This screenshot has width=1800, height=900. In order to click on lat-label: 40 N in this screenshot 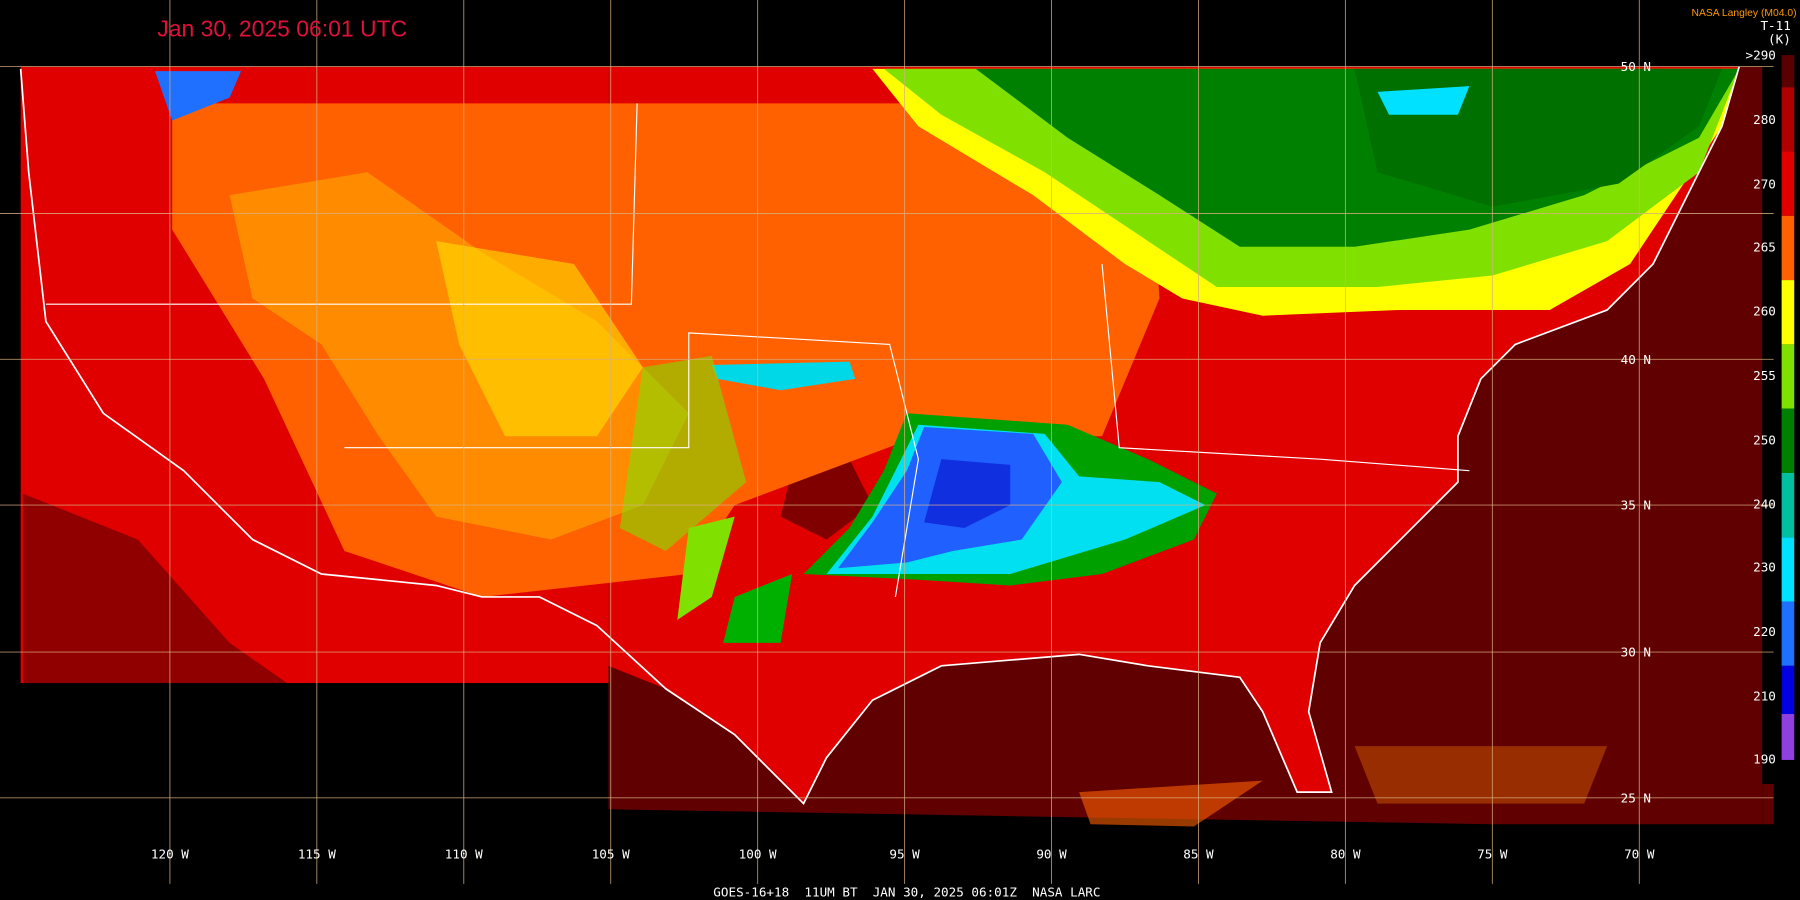, I will do `click(1636, 359)`.